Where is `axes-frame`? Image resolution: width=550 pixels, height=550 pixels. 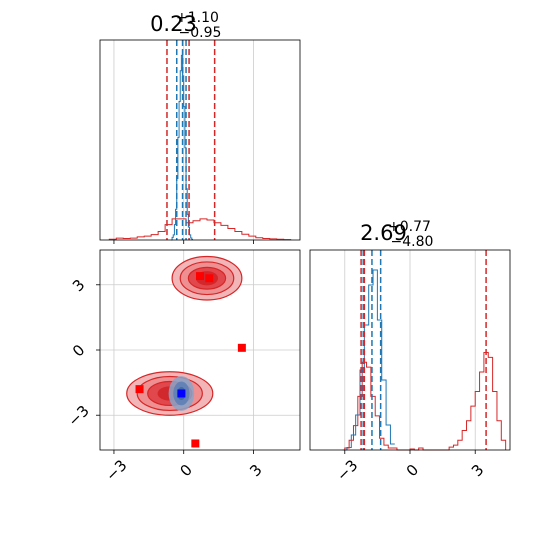 axes-frame is located at coordinates (200, 140).